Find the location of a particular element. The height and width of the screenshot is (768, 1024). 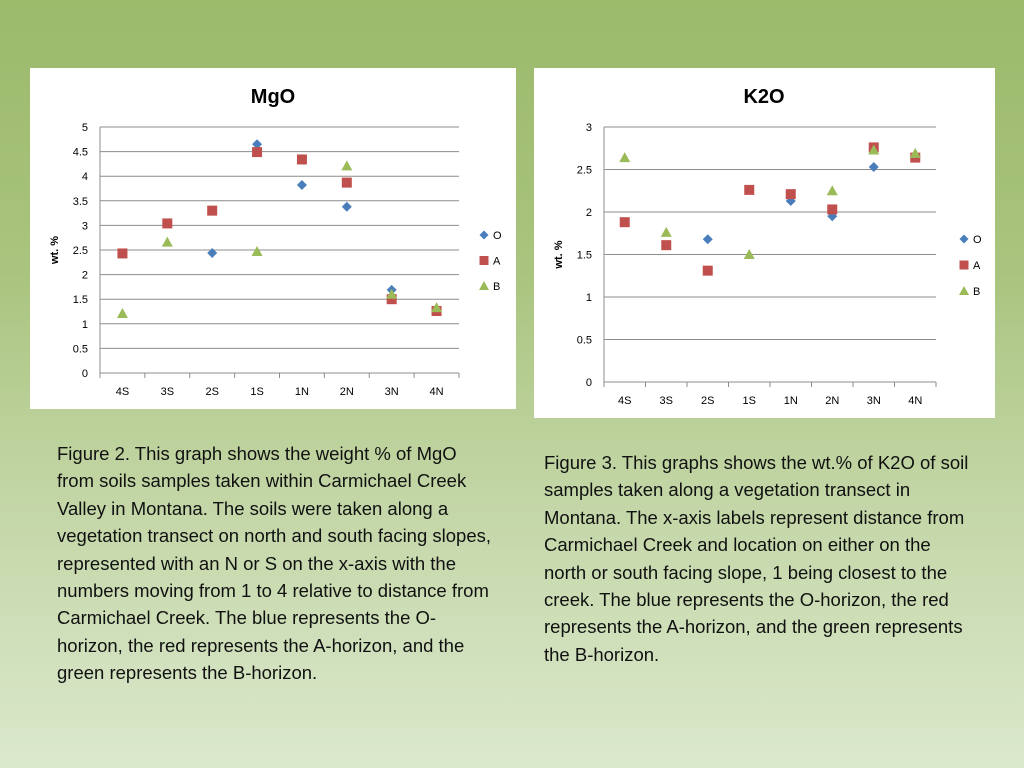

mgo-x-tick-label: 3S is located at coordinates (167, 392).